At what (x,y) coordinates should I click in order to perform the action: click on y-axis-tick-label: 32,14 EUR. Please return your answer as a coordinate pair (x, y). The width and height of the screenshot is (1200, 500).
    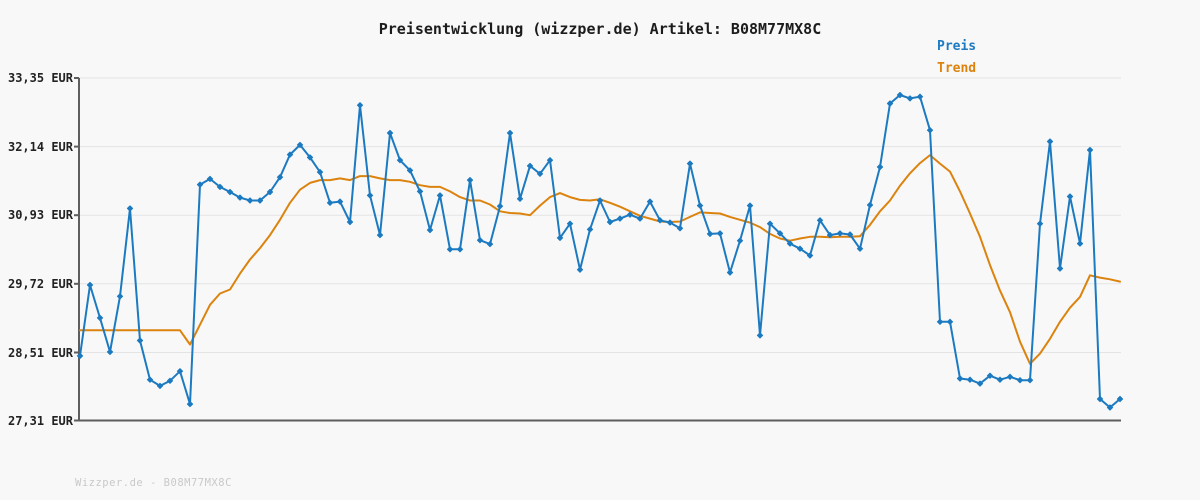
    Looking at the image, I should click on (40, 146).